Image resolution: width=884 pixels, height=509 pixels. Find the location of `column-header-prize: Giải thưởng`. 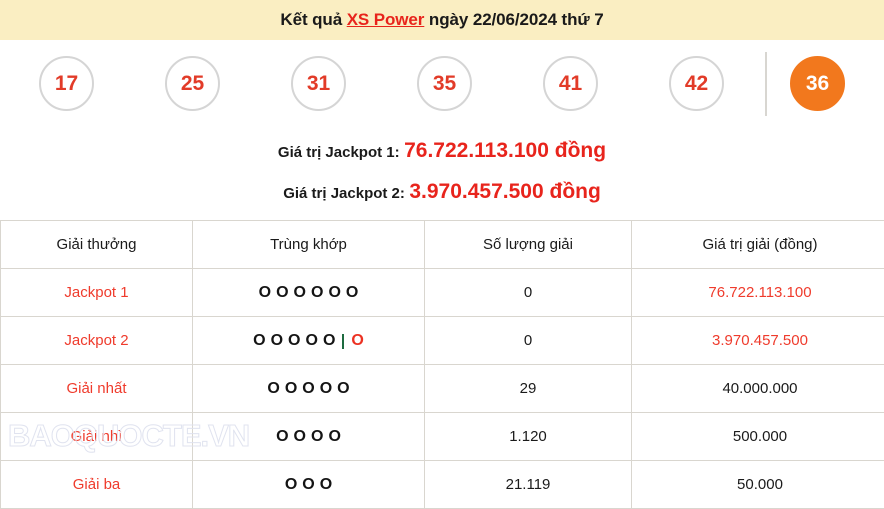

column-header-prize: Giải thưởng is located at coordinates (97, 245).